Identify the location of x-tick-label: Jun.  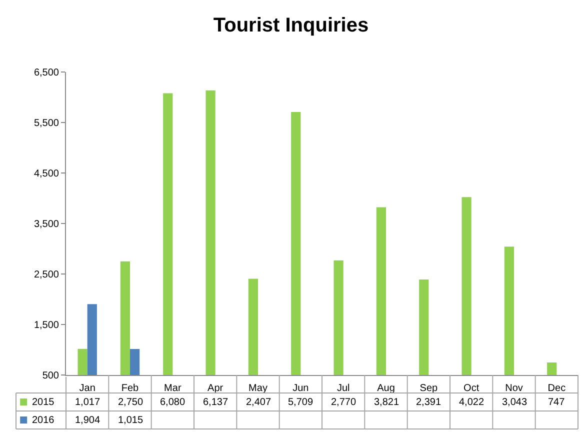
(300, 388).